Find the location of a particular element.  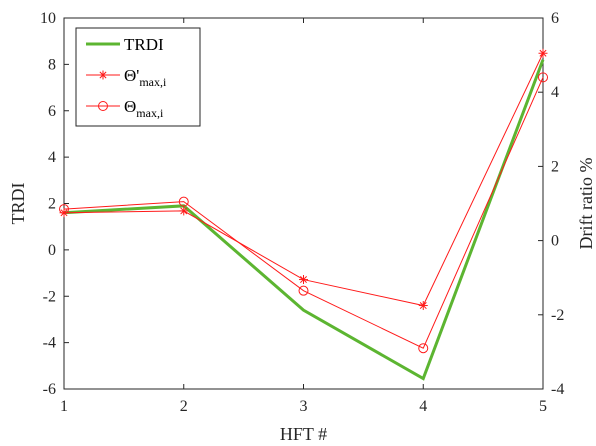

legend-item: Θmax,i is located at coordinates (125, 108).